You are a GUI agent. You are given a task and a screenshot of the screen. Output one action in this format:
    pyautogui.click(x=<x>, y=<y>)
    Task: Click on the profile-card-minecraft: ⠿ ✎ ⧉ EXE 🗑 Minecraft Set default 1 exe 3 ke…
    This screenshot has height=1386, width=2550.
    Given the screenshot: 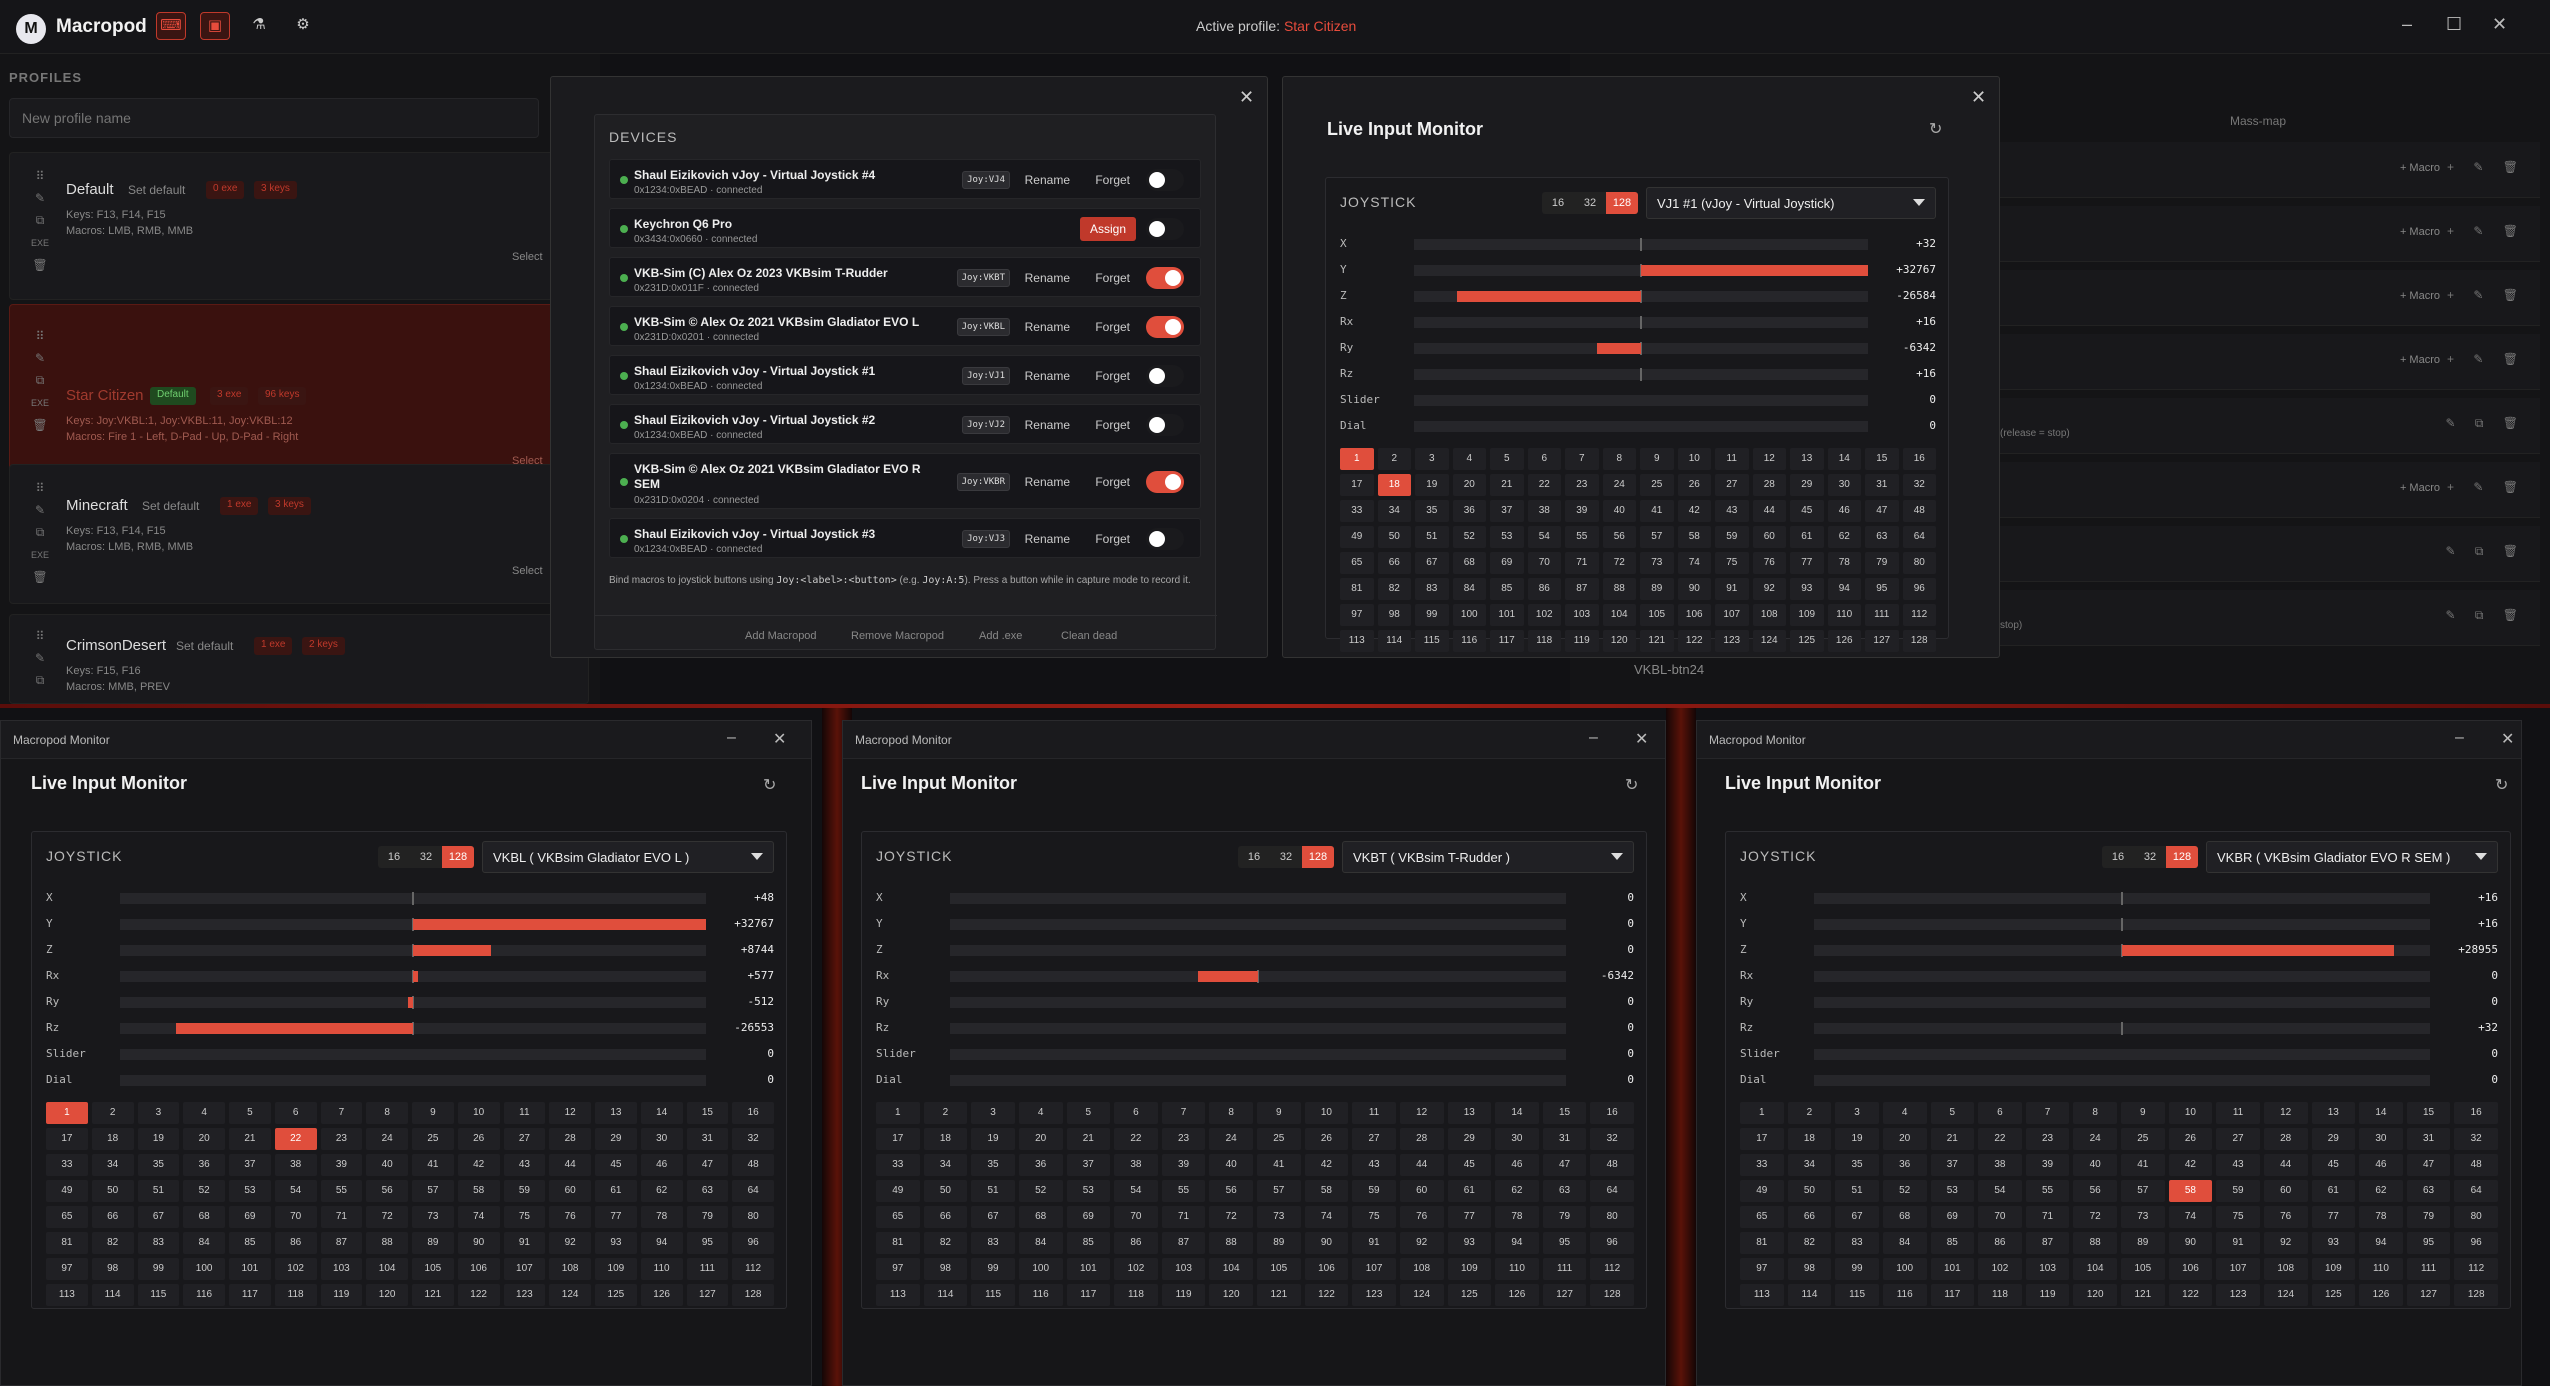 What is the action you would take?
    pyautogui.click(x=299, y=534)
    